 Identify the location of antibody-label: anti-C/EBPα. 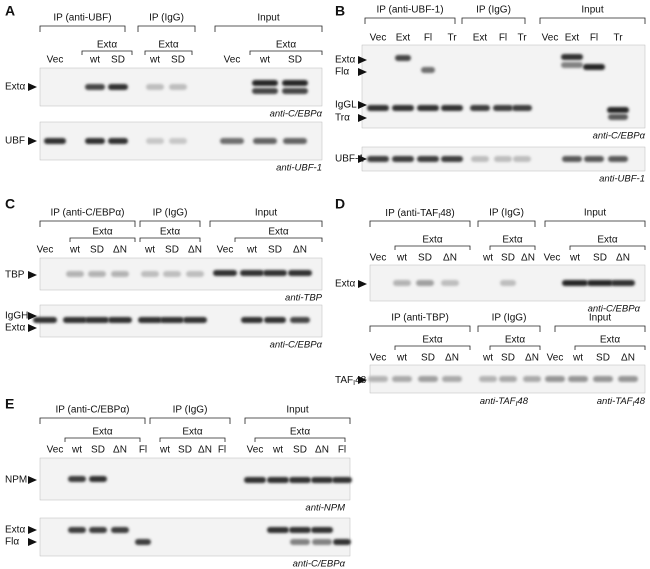
(614, 309).